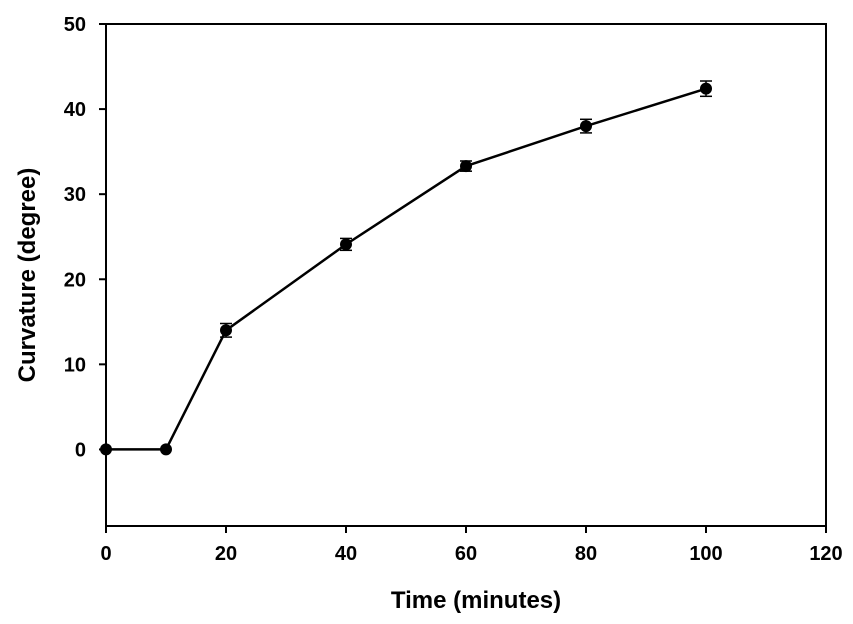  I want to click on x-tick-label: 80, so click(586, 554).